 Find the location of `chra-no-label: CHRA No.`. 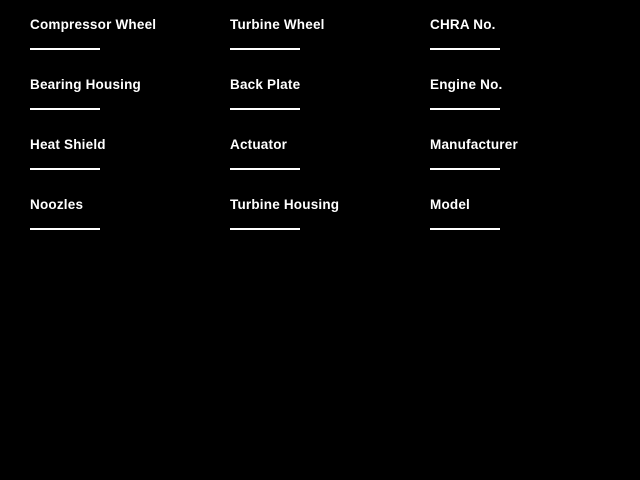

chra-no-label: CHRA No. is located at coordinates (463, 24).